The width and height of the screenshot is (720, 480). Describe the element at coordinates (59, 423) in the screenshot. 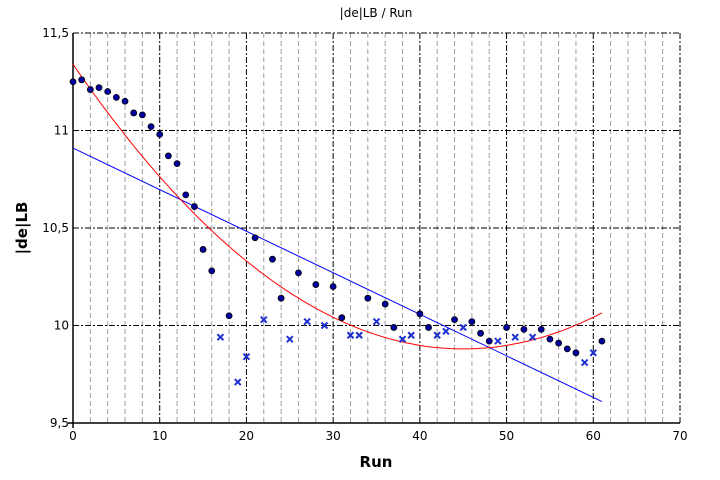

I see `y-tick-label: 9,5` at that location.